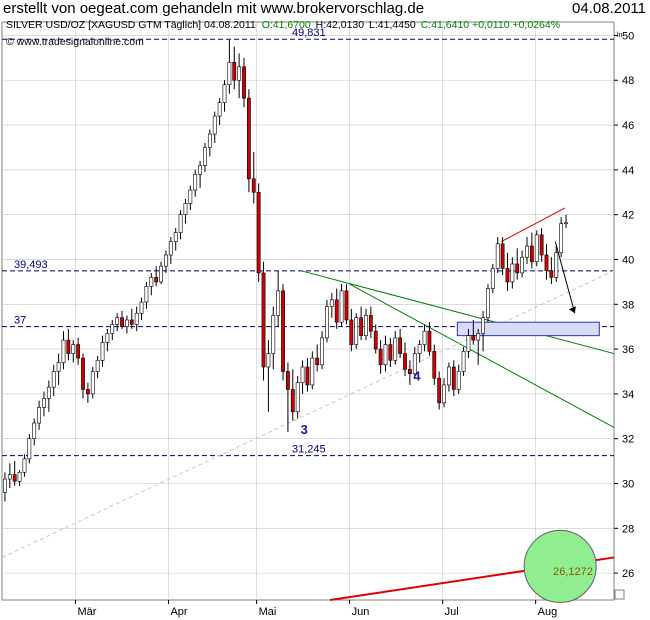 This screenshot has height=620, width=650. Describe the element at coordinates (178, 612) in the screenshot. I see `x-tick-label: Apr` at that location.